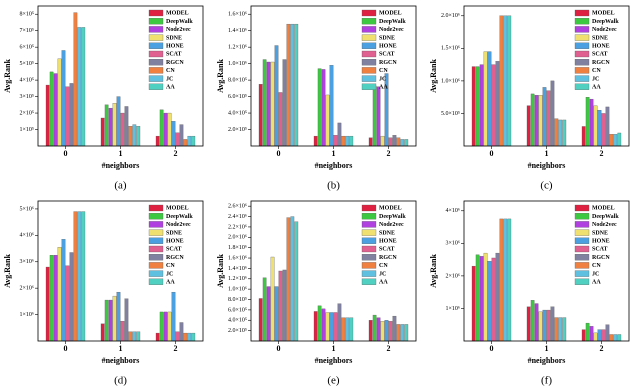  I want to click on y-tick-label: 4×10⁵, so click(27, 80).